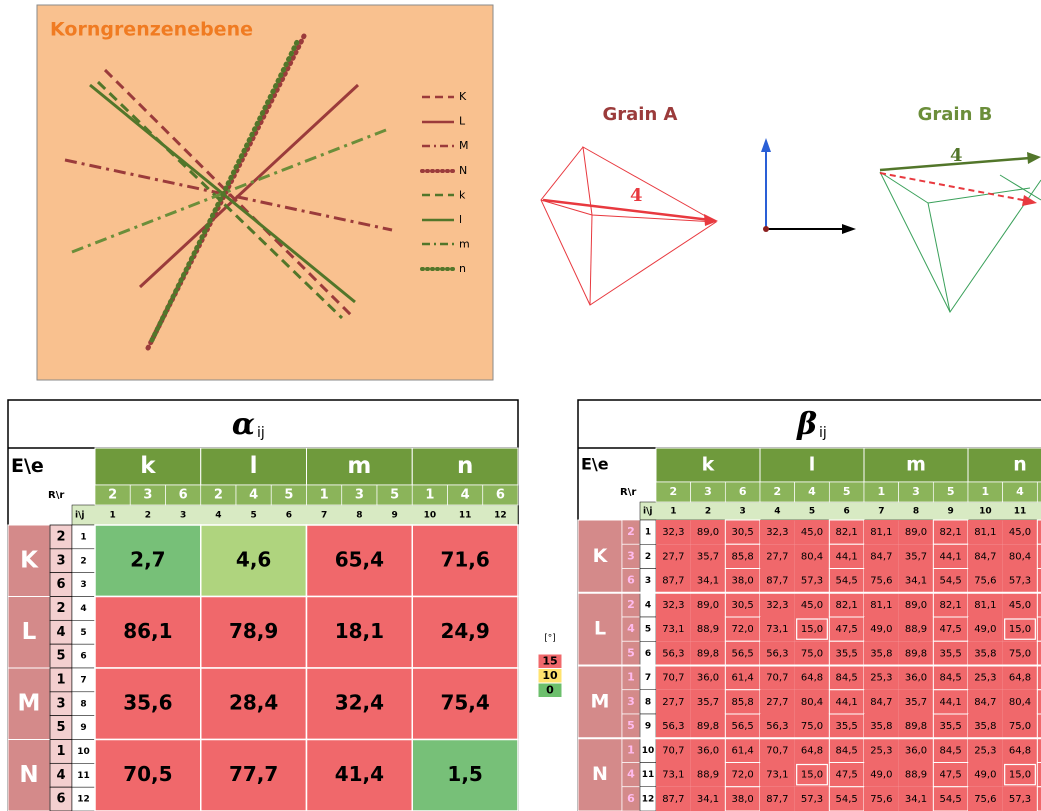 This screenshot has width=1041, height=811. Describe the element at coordinates (550, 675) in the screenshot. I see `scale-label: 10` at that location.